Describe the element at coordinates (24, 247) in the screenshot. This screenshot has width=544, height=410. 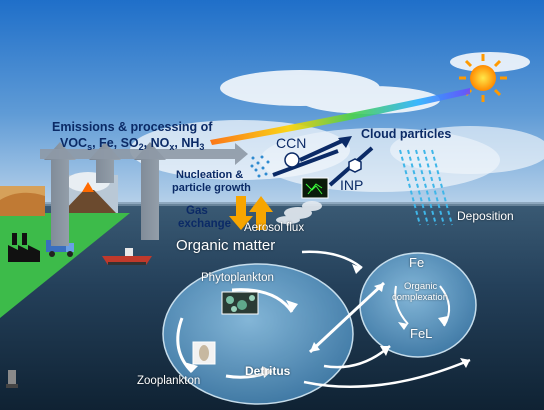
I see `factory-icon` at that location.